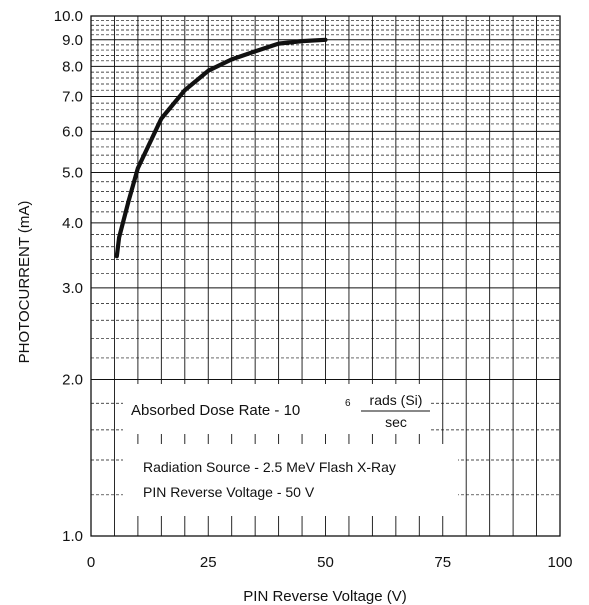 The width and height of the screenshot is (589, 605). I want to click on y-tick-label: 10.0, so click(68, 16).